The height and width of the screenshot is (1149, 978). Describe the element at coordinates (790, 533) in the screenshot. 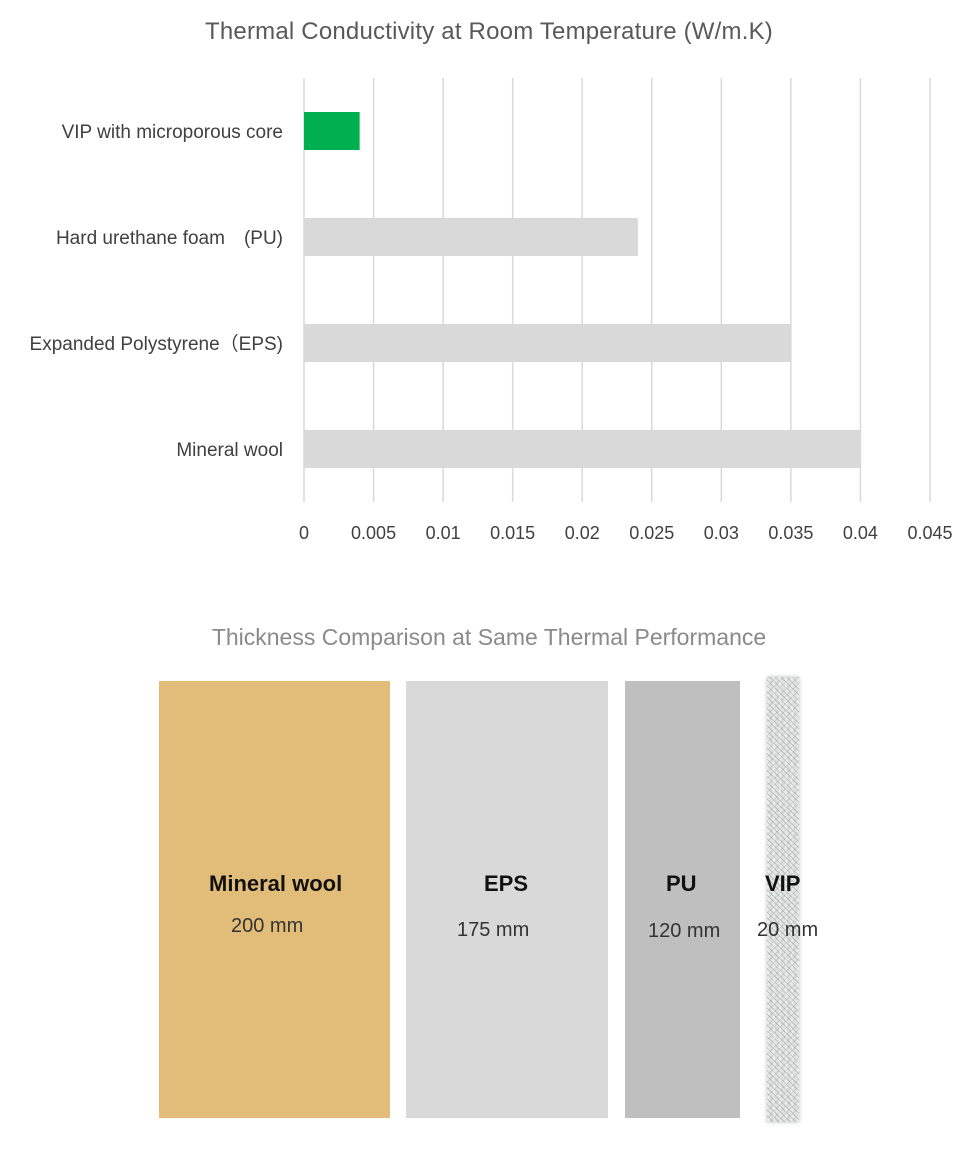

I see `x-tick-label: 0.035` at that location.